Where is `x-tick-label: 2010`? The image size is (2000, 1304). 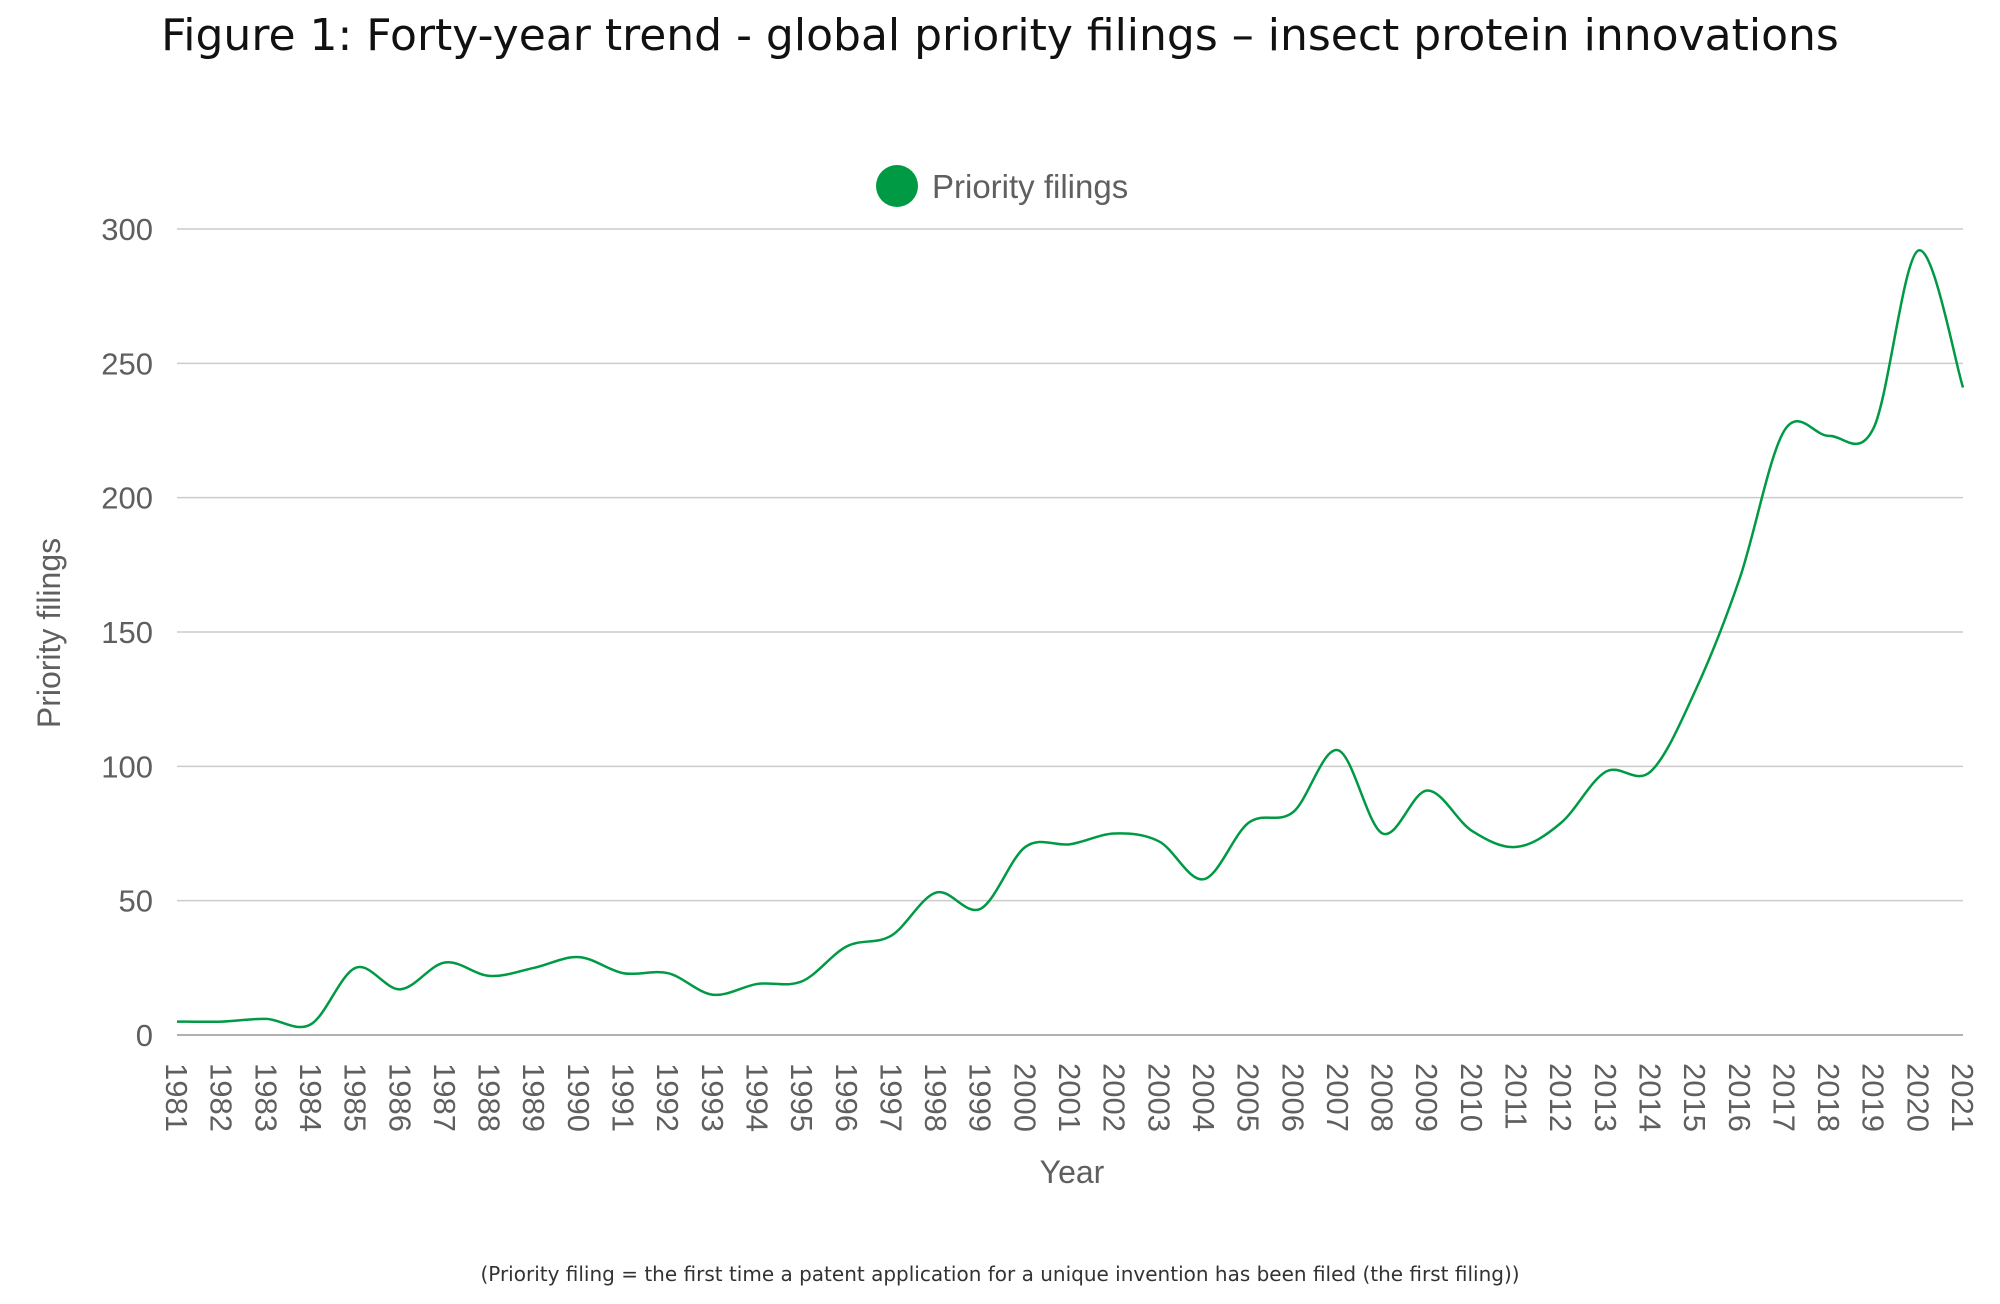
x-tick-label: 2010 is located at coordinates (1471, 1097).